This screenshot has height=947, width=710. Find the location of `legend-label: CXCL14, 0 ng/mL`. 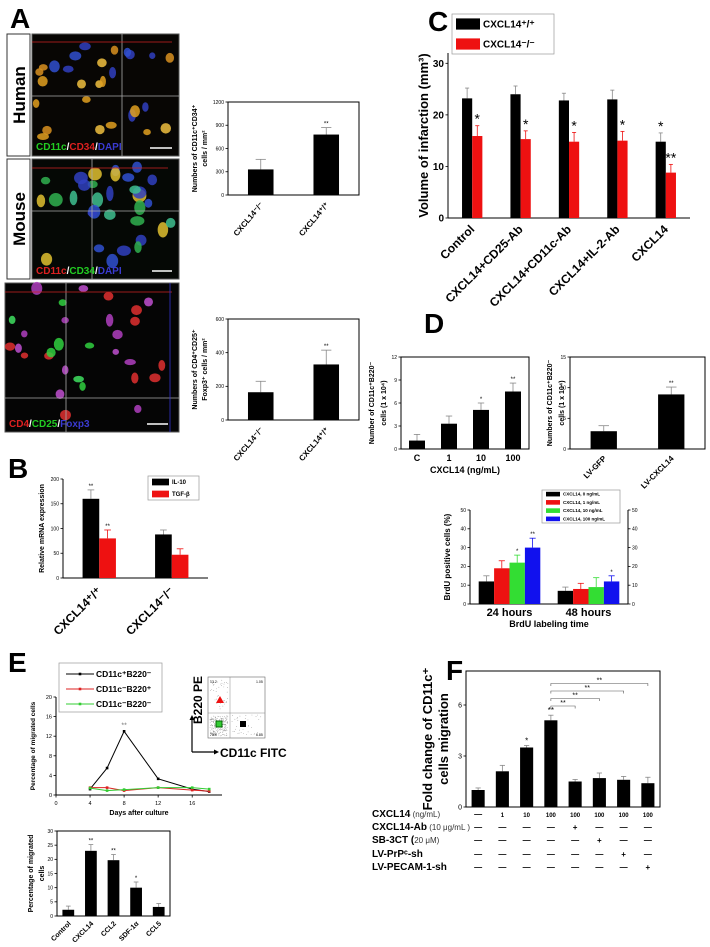

legend-label: CXCL14, 0 ng/mL is located at coordinates (581, 494).